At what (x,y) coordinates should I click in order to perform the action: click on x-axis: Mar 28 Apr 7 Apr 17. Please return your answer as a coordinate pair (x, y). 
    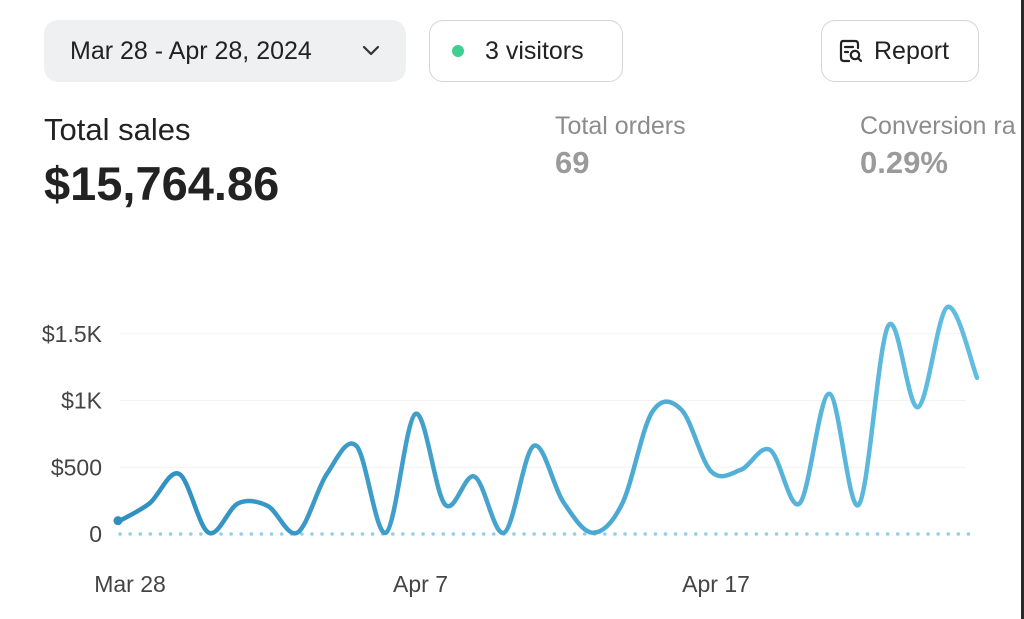
    Looking at the image, I should click on (422, 584).